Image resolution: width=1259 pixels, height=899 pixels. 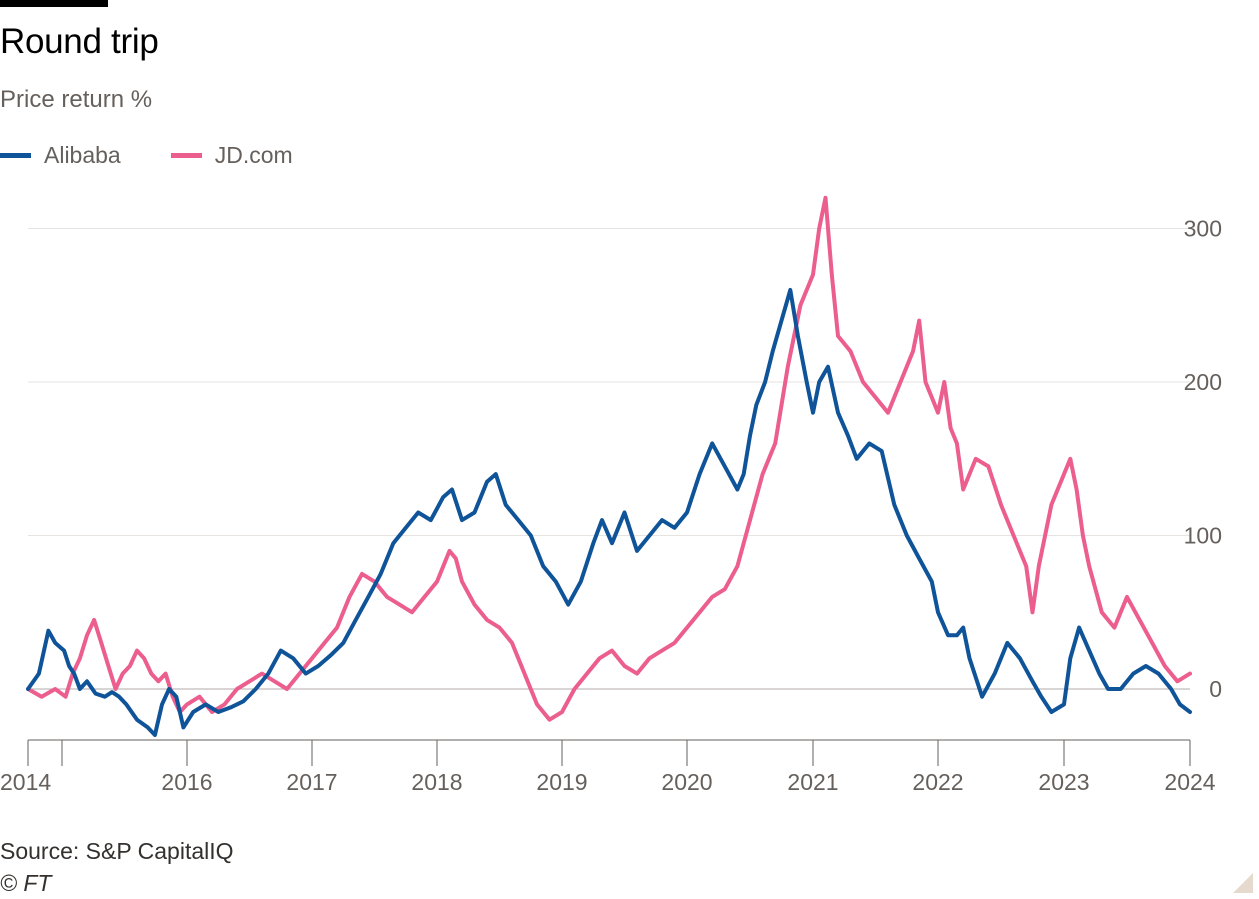 I want to click on legend: Alibaba JD.com, so click(x=171, y=155).